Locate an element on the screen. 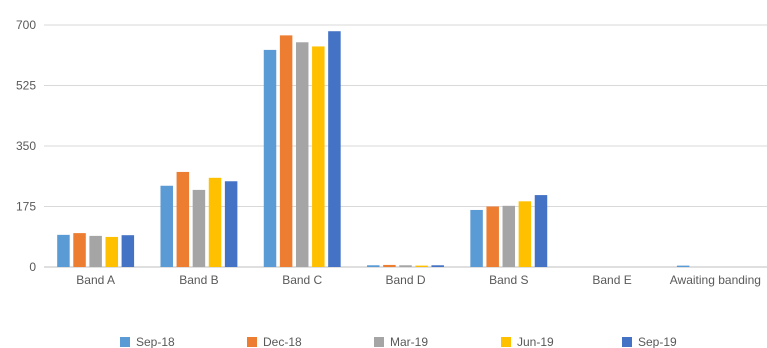  legend: Sep-18 Dec-18 Mar-19 Jun-19 Sep-19 is located at coordinates (398, 341).